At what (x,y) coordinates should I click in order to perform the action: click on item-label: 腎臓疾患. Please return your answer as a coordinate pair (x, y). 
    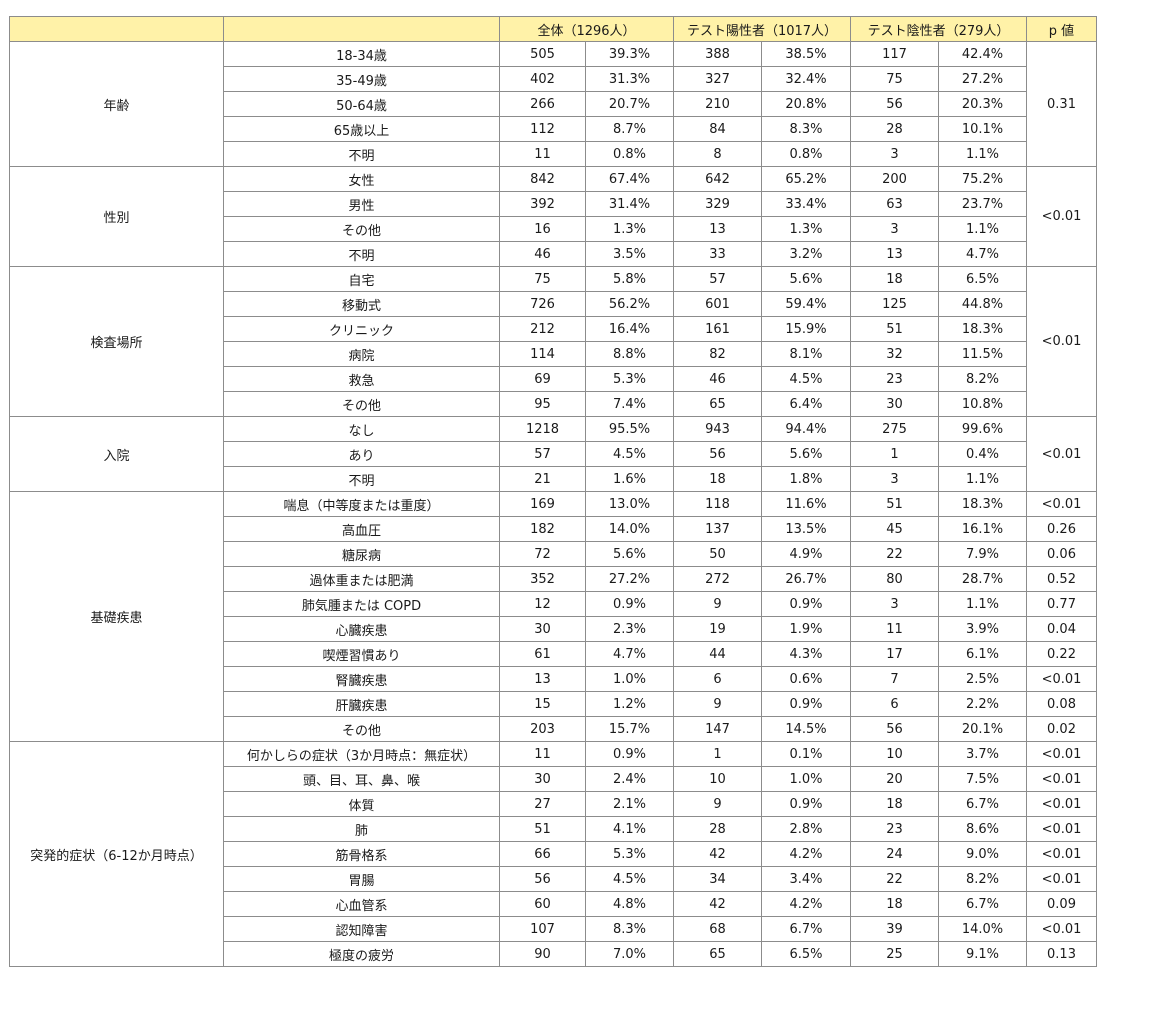
    Looking at the image, I should click on (361, 679).